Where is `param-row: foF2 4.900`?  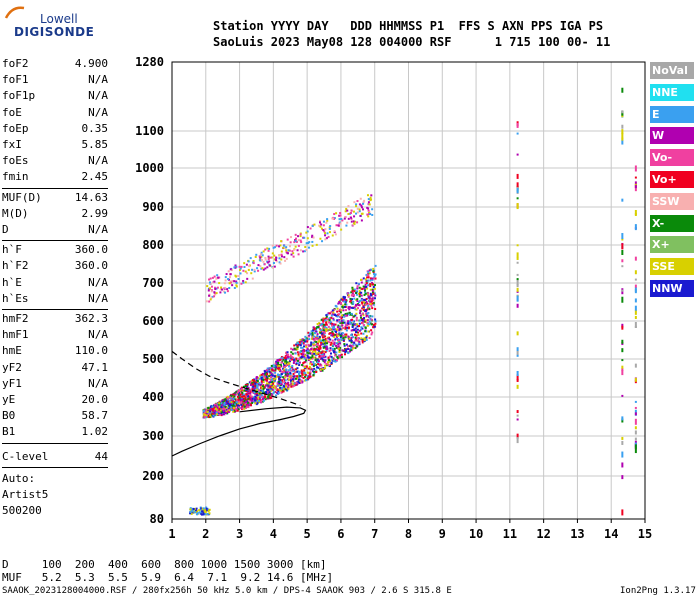 param-row: foF2 4.900 is located at coordinates (55, 65).